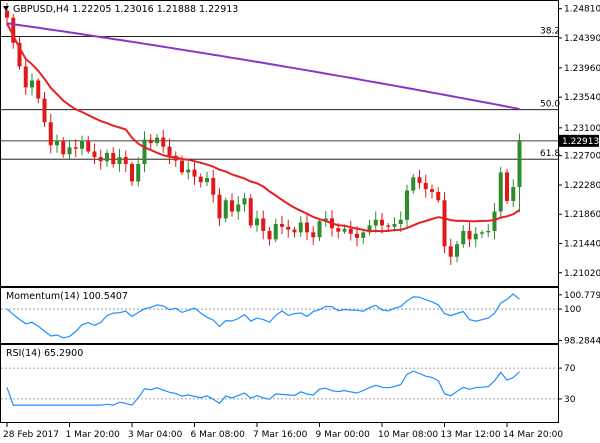 The width and height of the screenshot is (600, 443). I want to click on price-tick-label: 1.21020, so click(582, 274).